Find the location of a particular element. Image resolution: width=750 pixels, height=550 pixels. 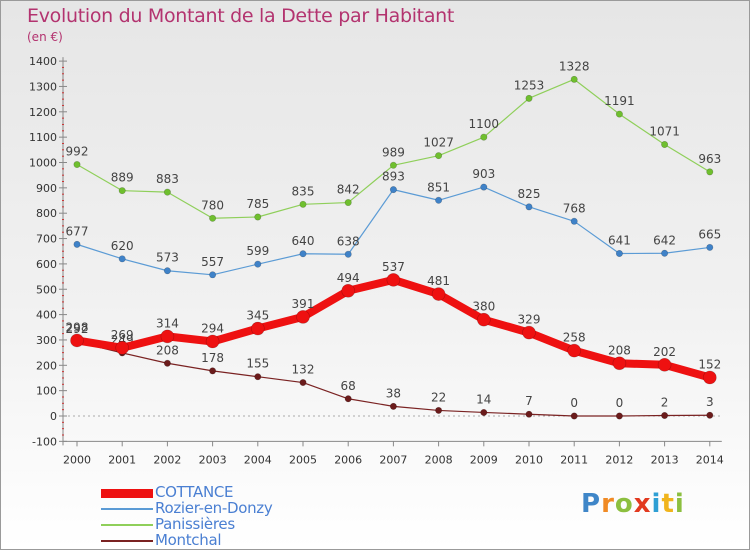

legend-label: Panissières is located at coordinates (195, 524).